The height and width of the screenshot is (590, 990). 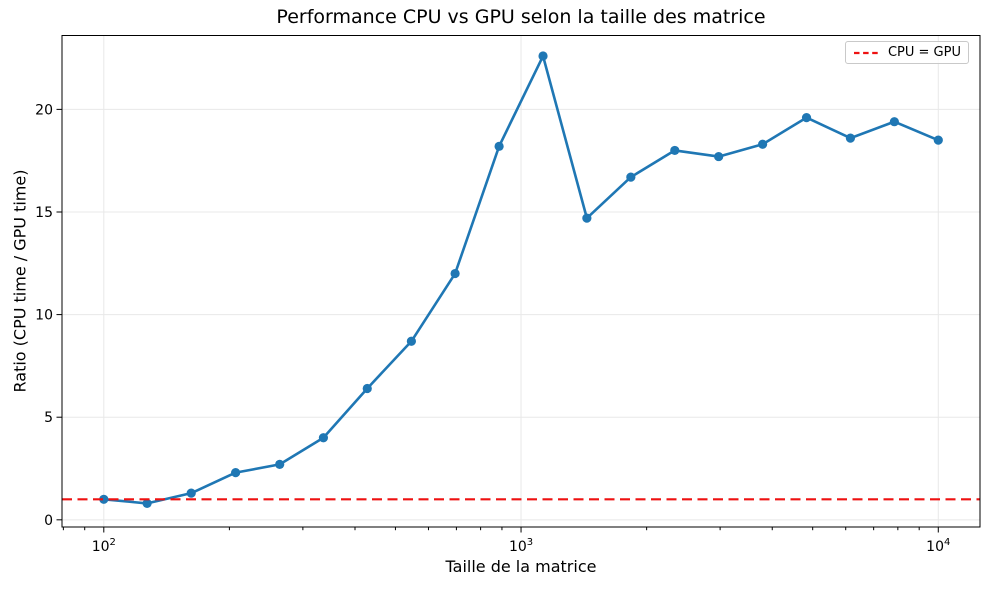 What do you see at coordinates (104, 546) in the screenshot?
I see `x-tick-label: 10²` at bounding box center [104, 546].